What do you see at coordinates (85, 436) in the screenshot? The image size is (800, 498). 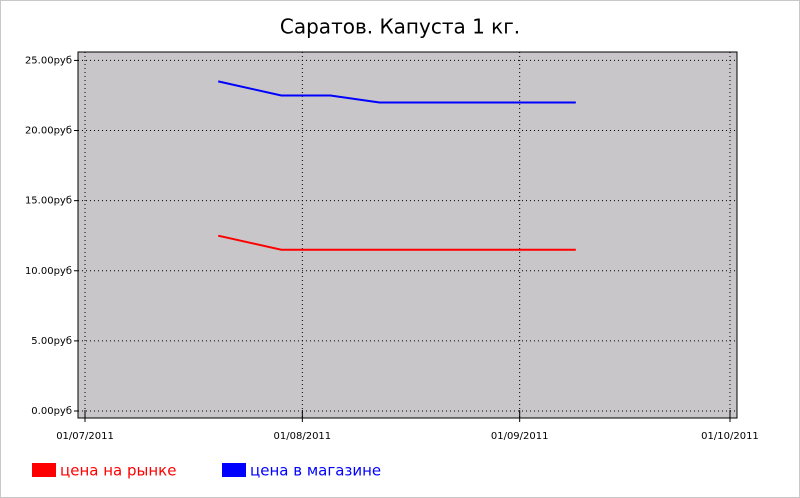 I see `x-tick-label: 01/07/2011` at bounding box center [85, 436].